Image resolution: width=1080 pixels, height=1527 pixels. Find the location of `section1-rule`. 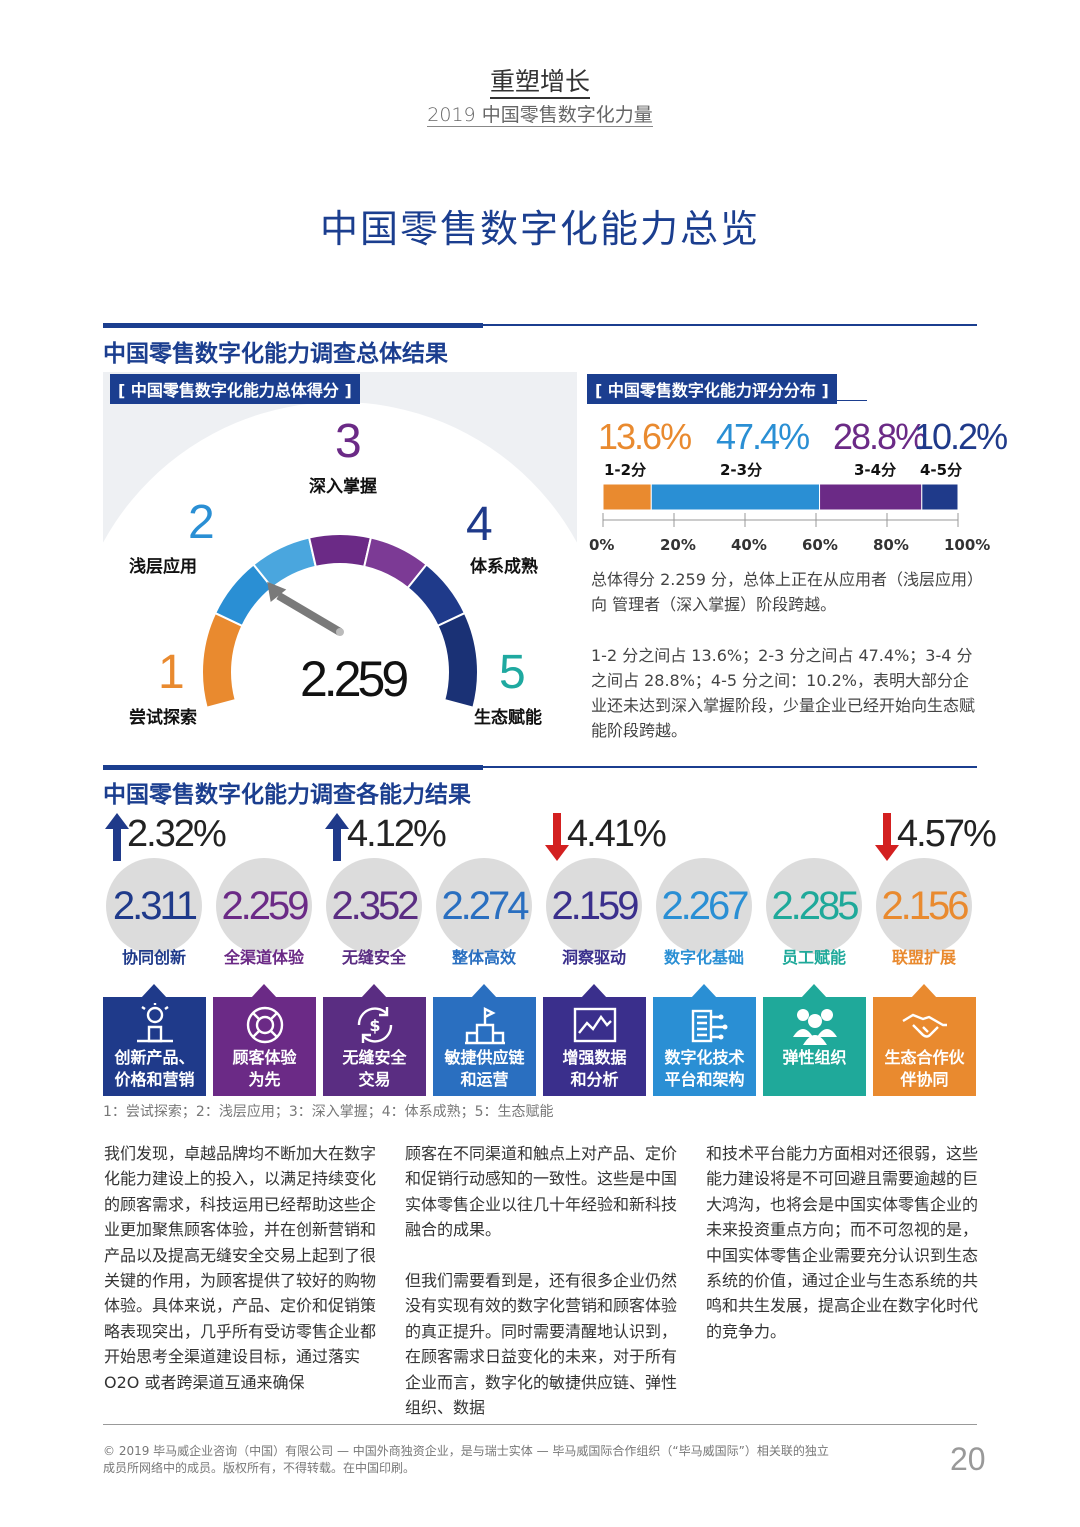

section1-rule is located at coordinates (540, 325).